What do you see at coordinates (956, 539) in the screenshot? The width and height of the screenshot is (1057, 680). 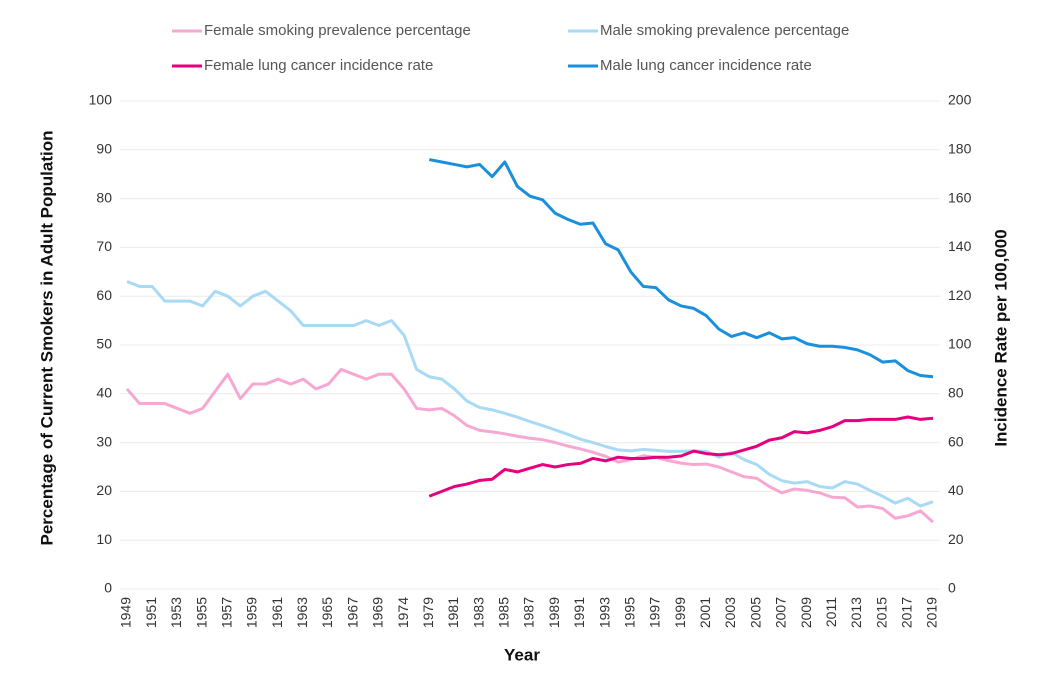 I see `y2-tick-label: 20` at bounding box center [956, 539].